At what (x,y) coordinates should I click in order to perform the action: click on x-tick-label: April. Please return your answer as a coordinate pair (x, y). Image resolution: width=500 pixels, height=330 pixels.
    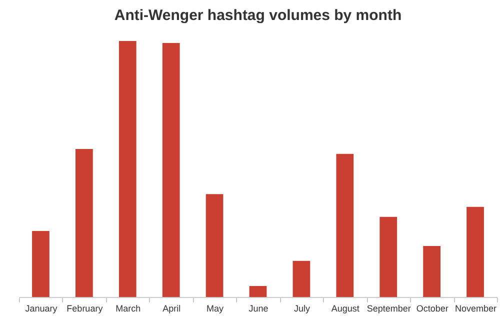
    Looking at the image, I should click on (171, 309).